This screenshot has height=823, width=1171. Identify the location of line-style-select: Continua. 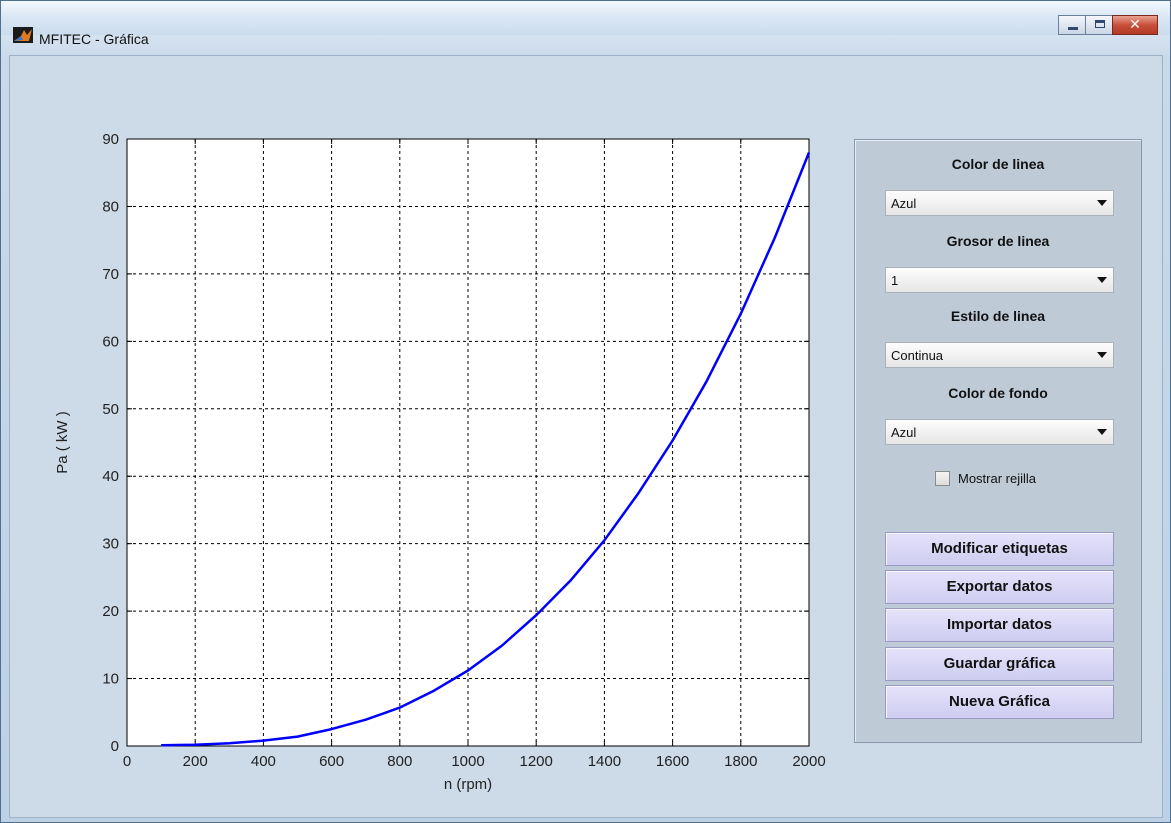
(999, 355).